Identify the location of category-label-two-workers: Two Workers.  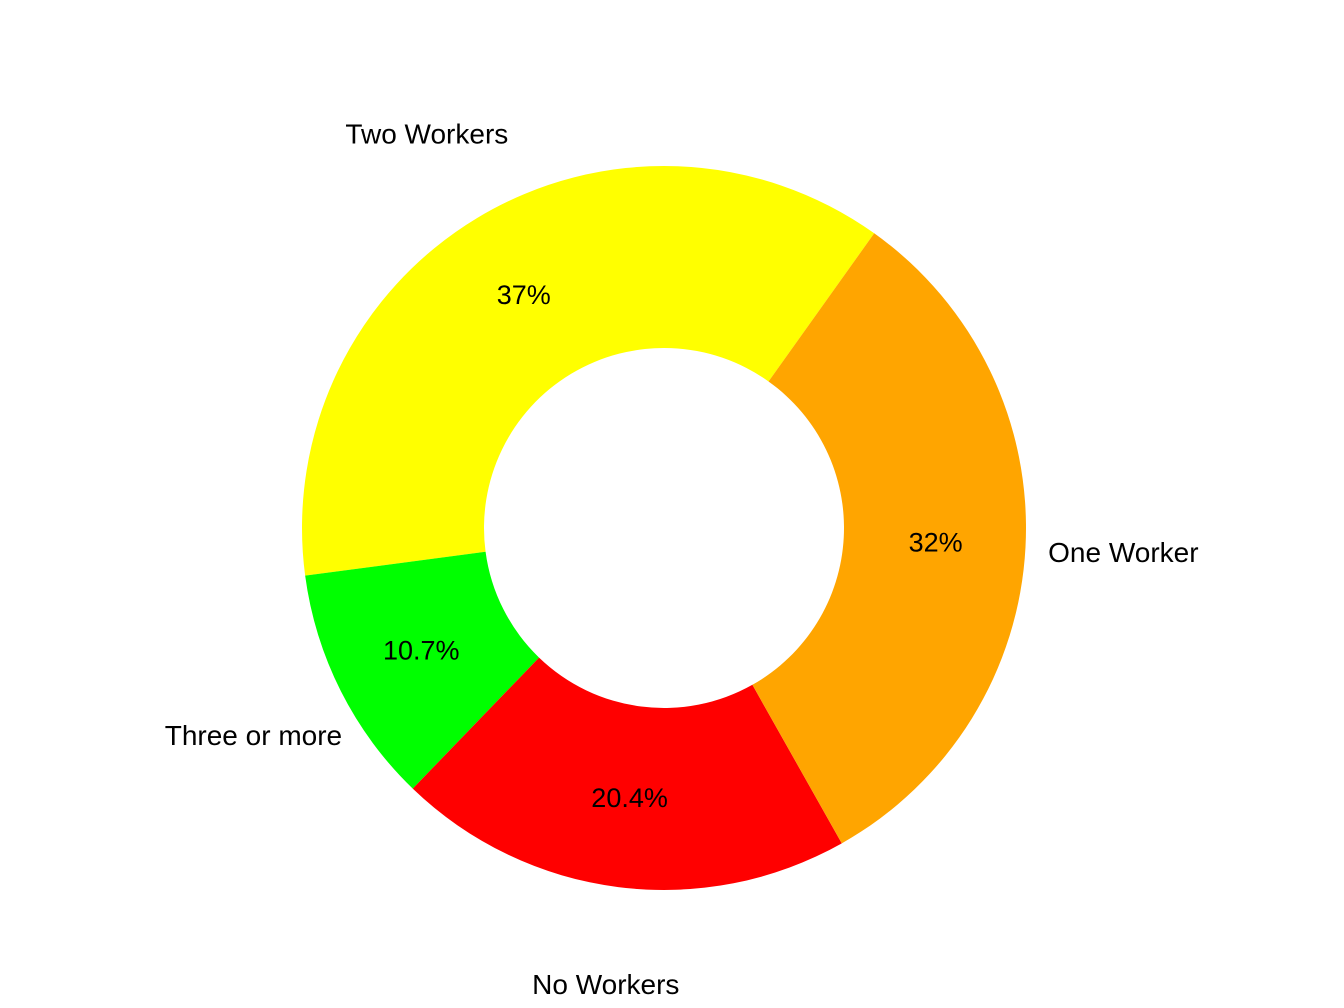
(426, 133).